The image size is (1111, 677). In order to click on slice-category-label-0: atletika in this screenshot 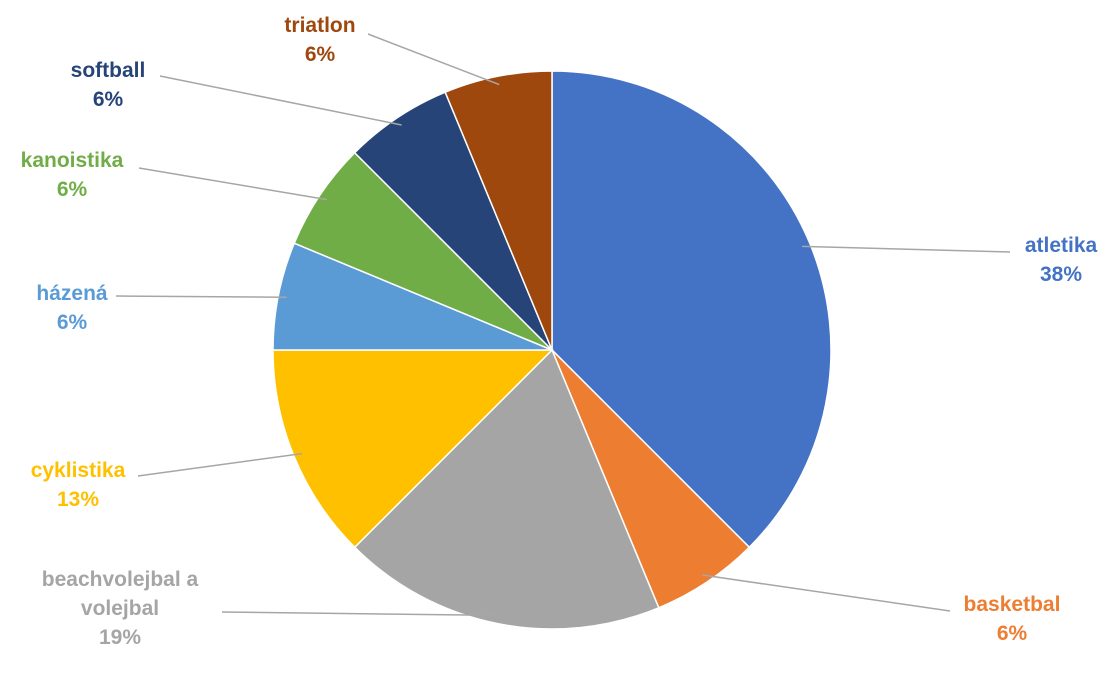, I will do `click(1061, 245)`.